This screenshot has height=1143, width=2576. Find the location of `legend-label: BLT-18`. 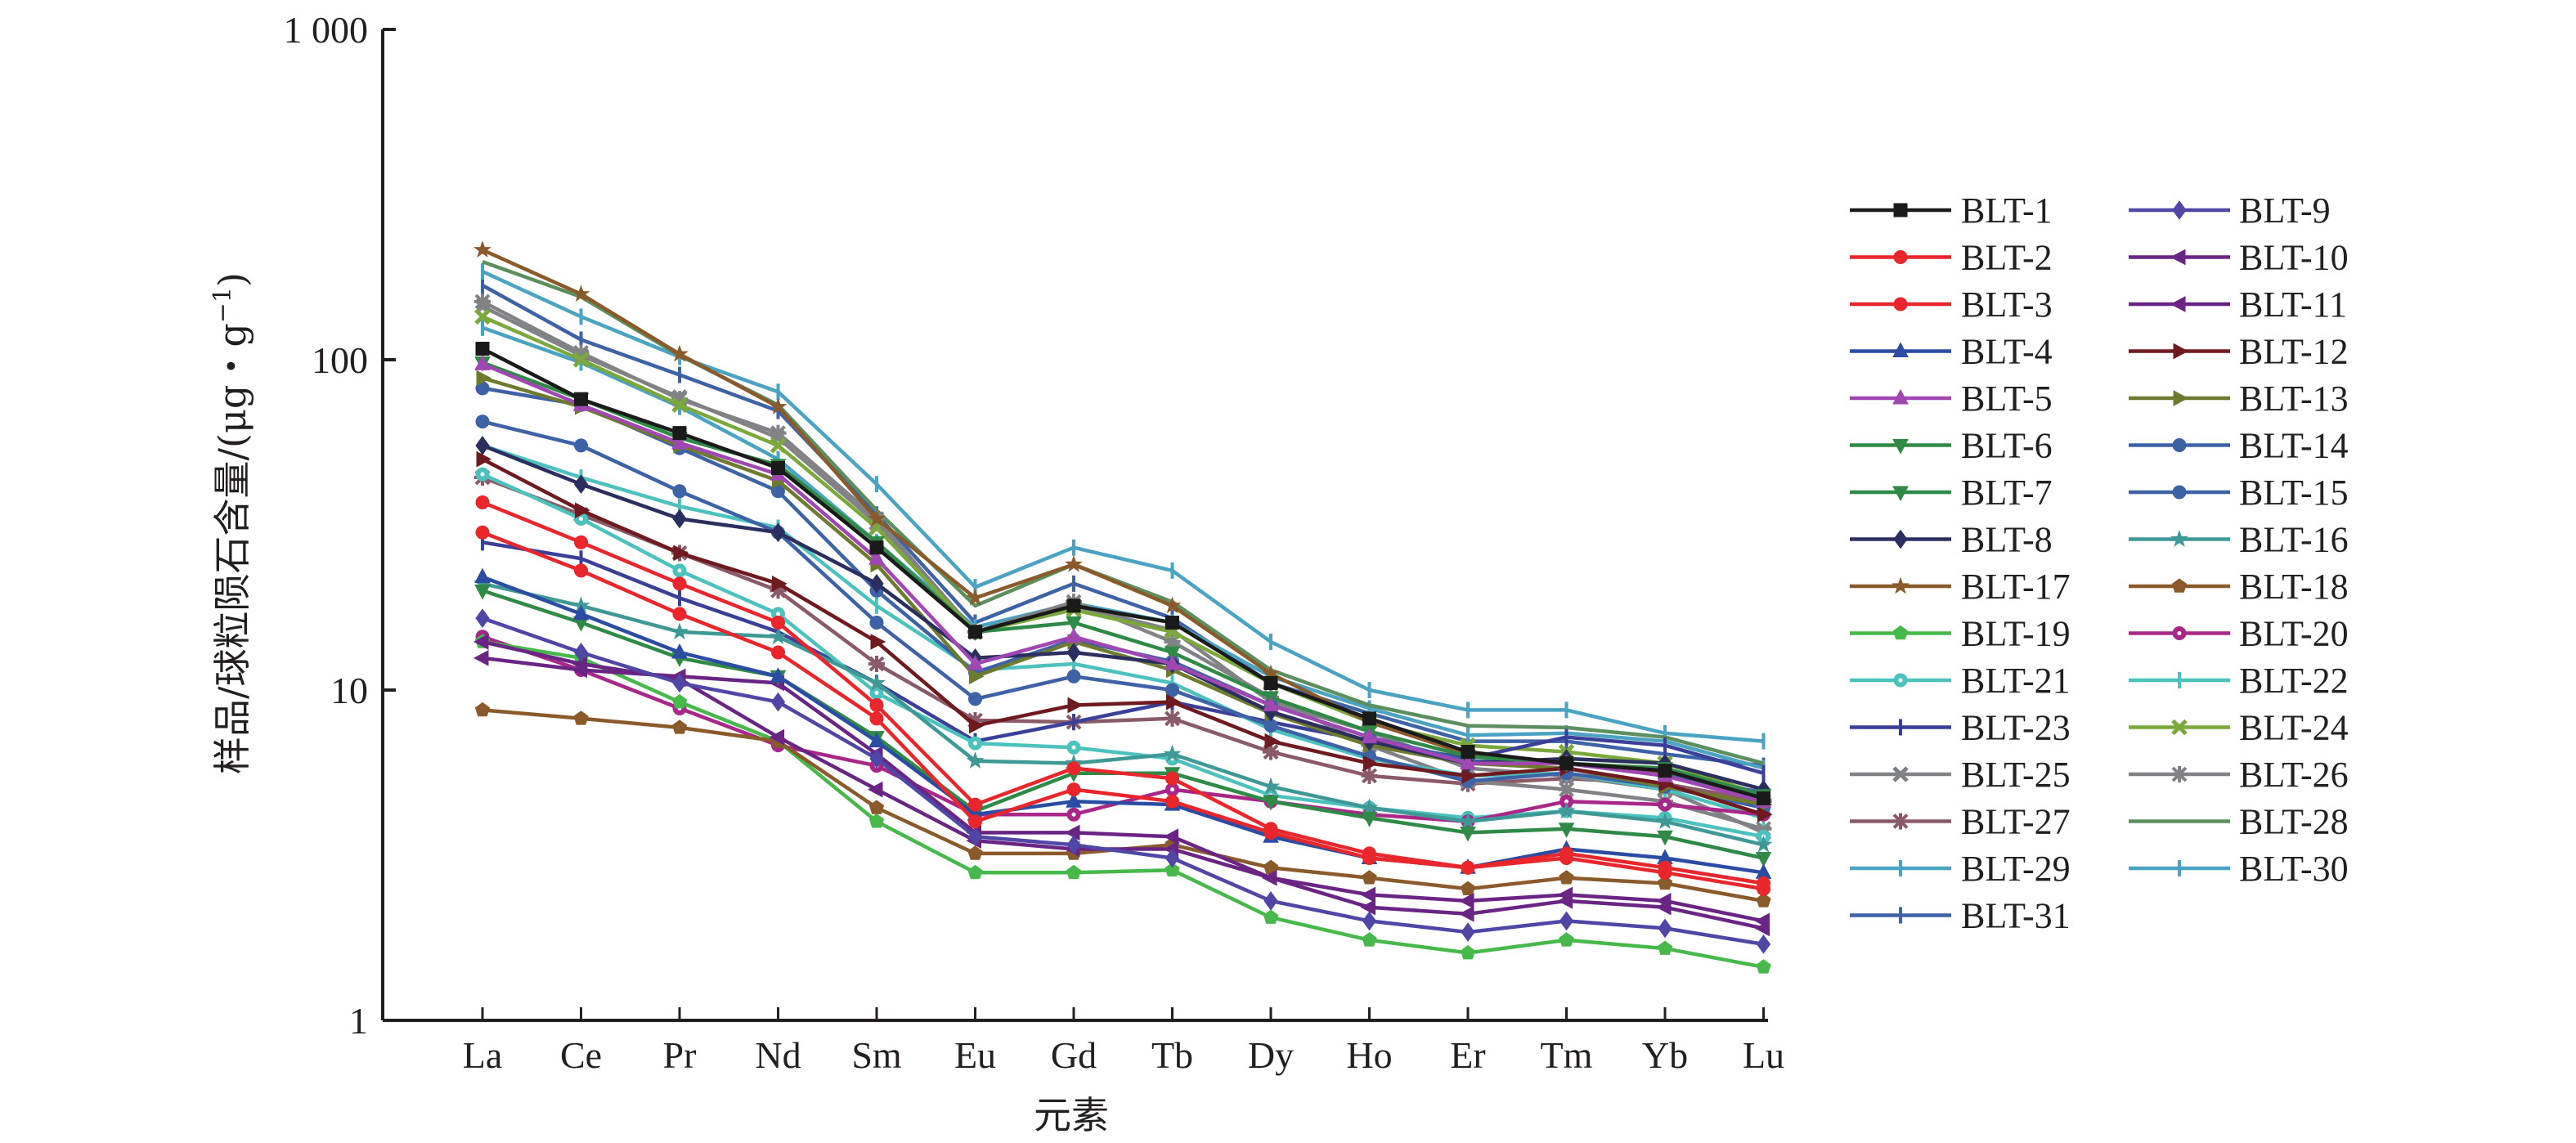

legend-label: BLT-18 is located at coordinates (2294, 587).